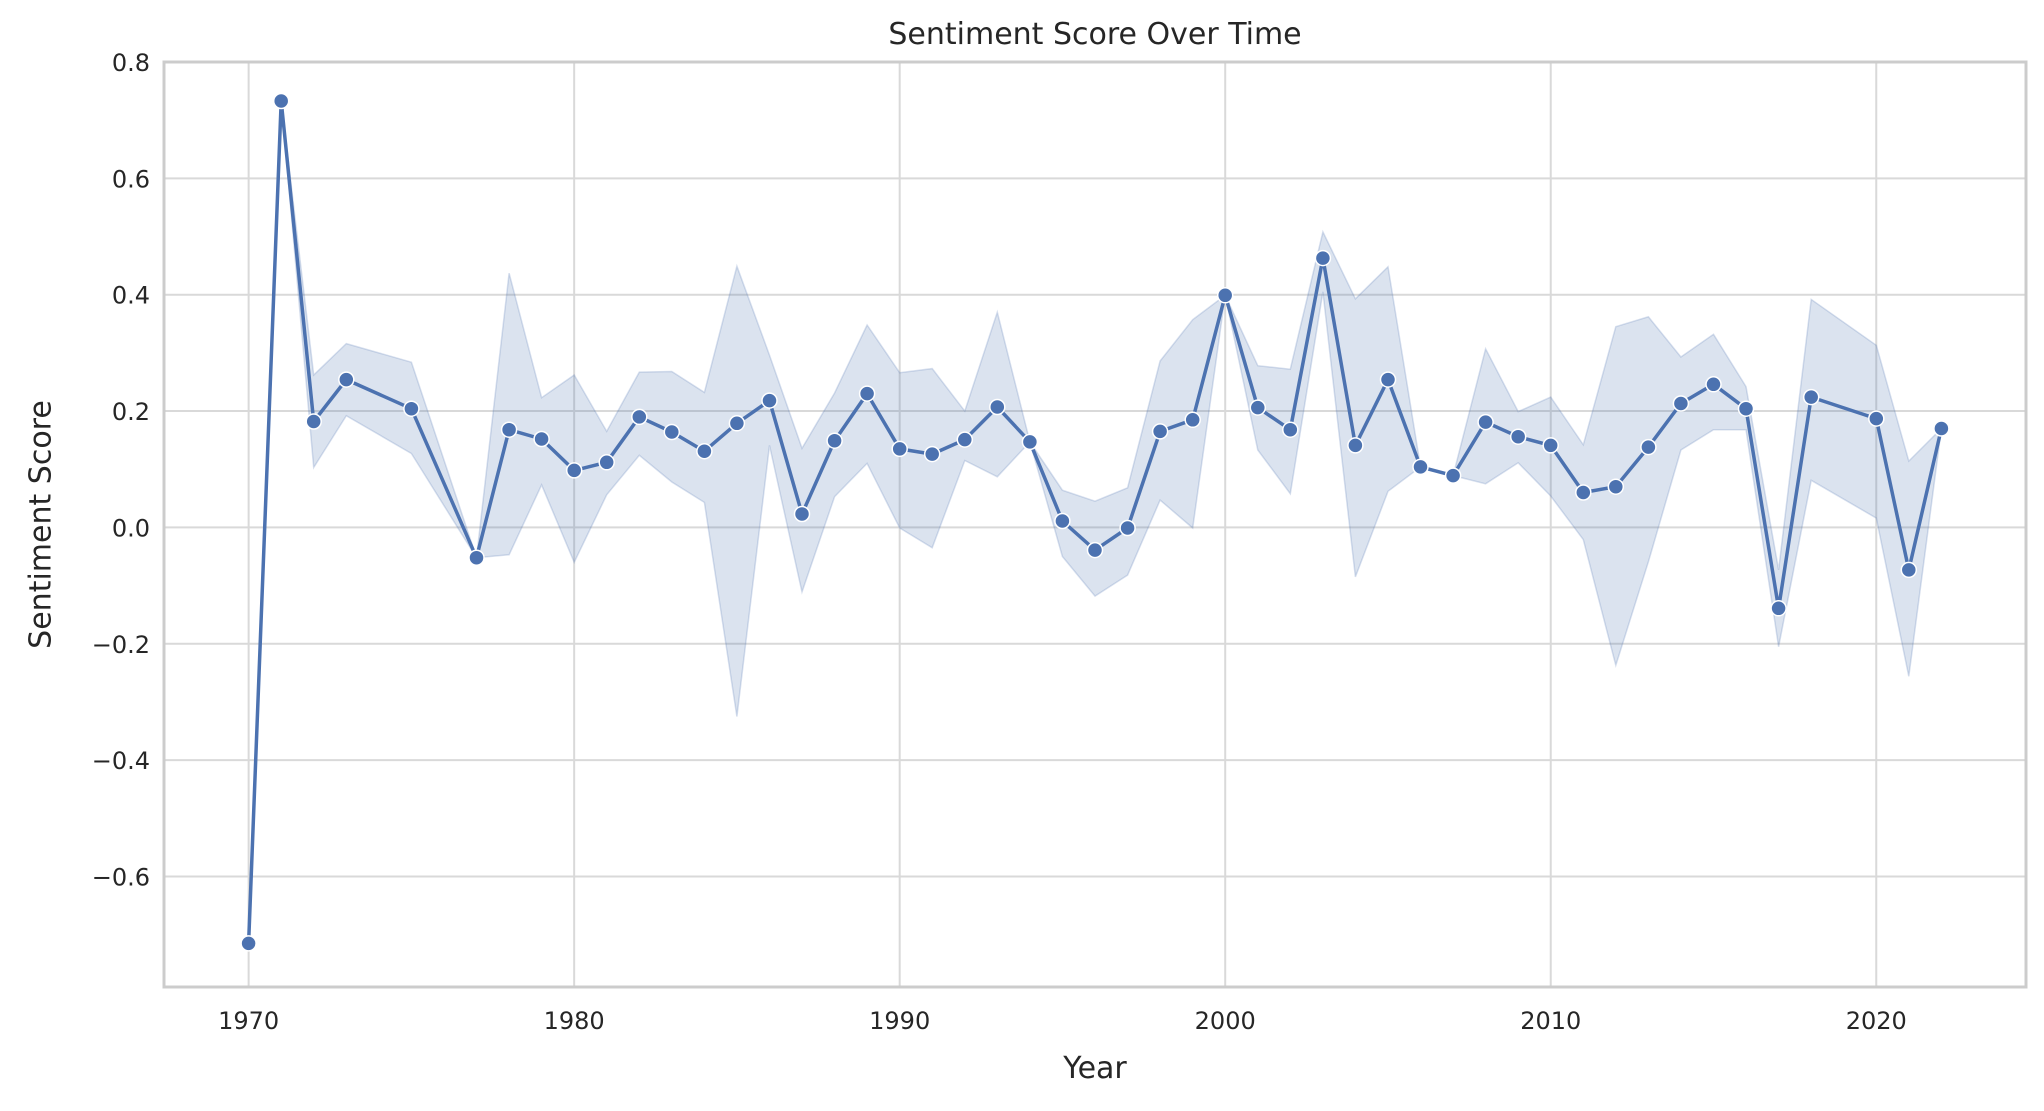 The width and height of the screenshot is (2044, 1111). I want to click on x-tick-label: 1980, so click(574, 1021).